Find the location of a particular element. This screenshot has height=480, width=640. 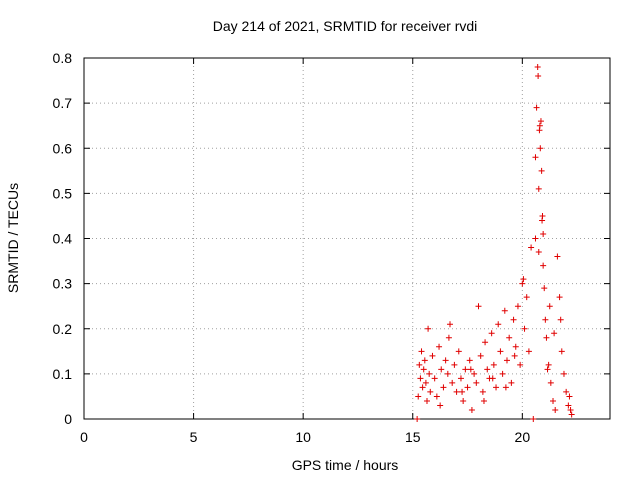

x-tick-label: 5 is located at coordinates (194, 437).